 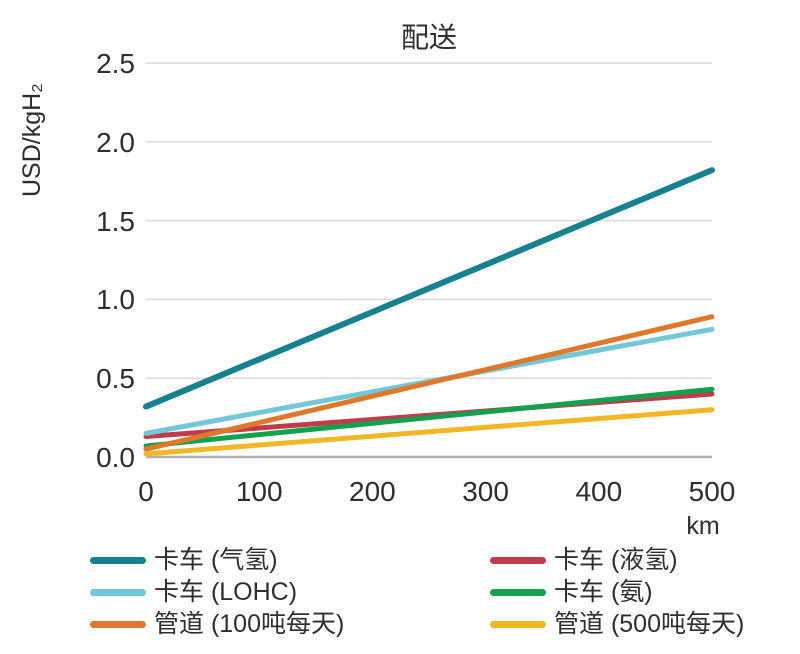 I want to click on legend-item-4: 卡车 (氨), so click(x=617, y=591).